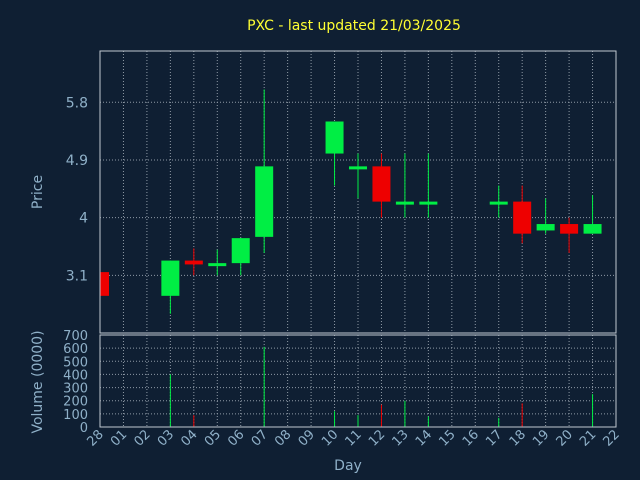 This screenshot has height=480, width=640. I want to click on x-tick-label: 17, so click(494, 438).